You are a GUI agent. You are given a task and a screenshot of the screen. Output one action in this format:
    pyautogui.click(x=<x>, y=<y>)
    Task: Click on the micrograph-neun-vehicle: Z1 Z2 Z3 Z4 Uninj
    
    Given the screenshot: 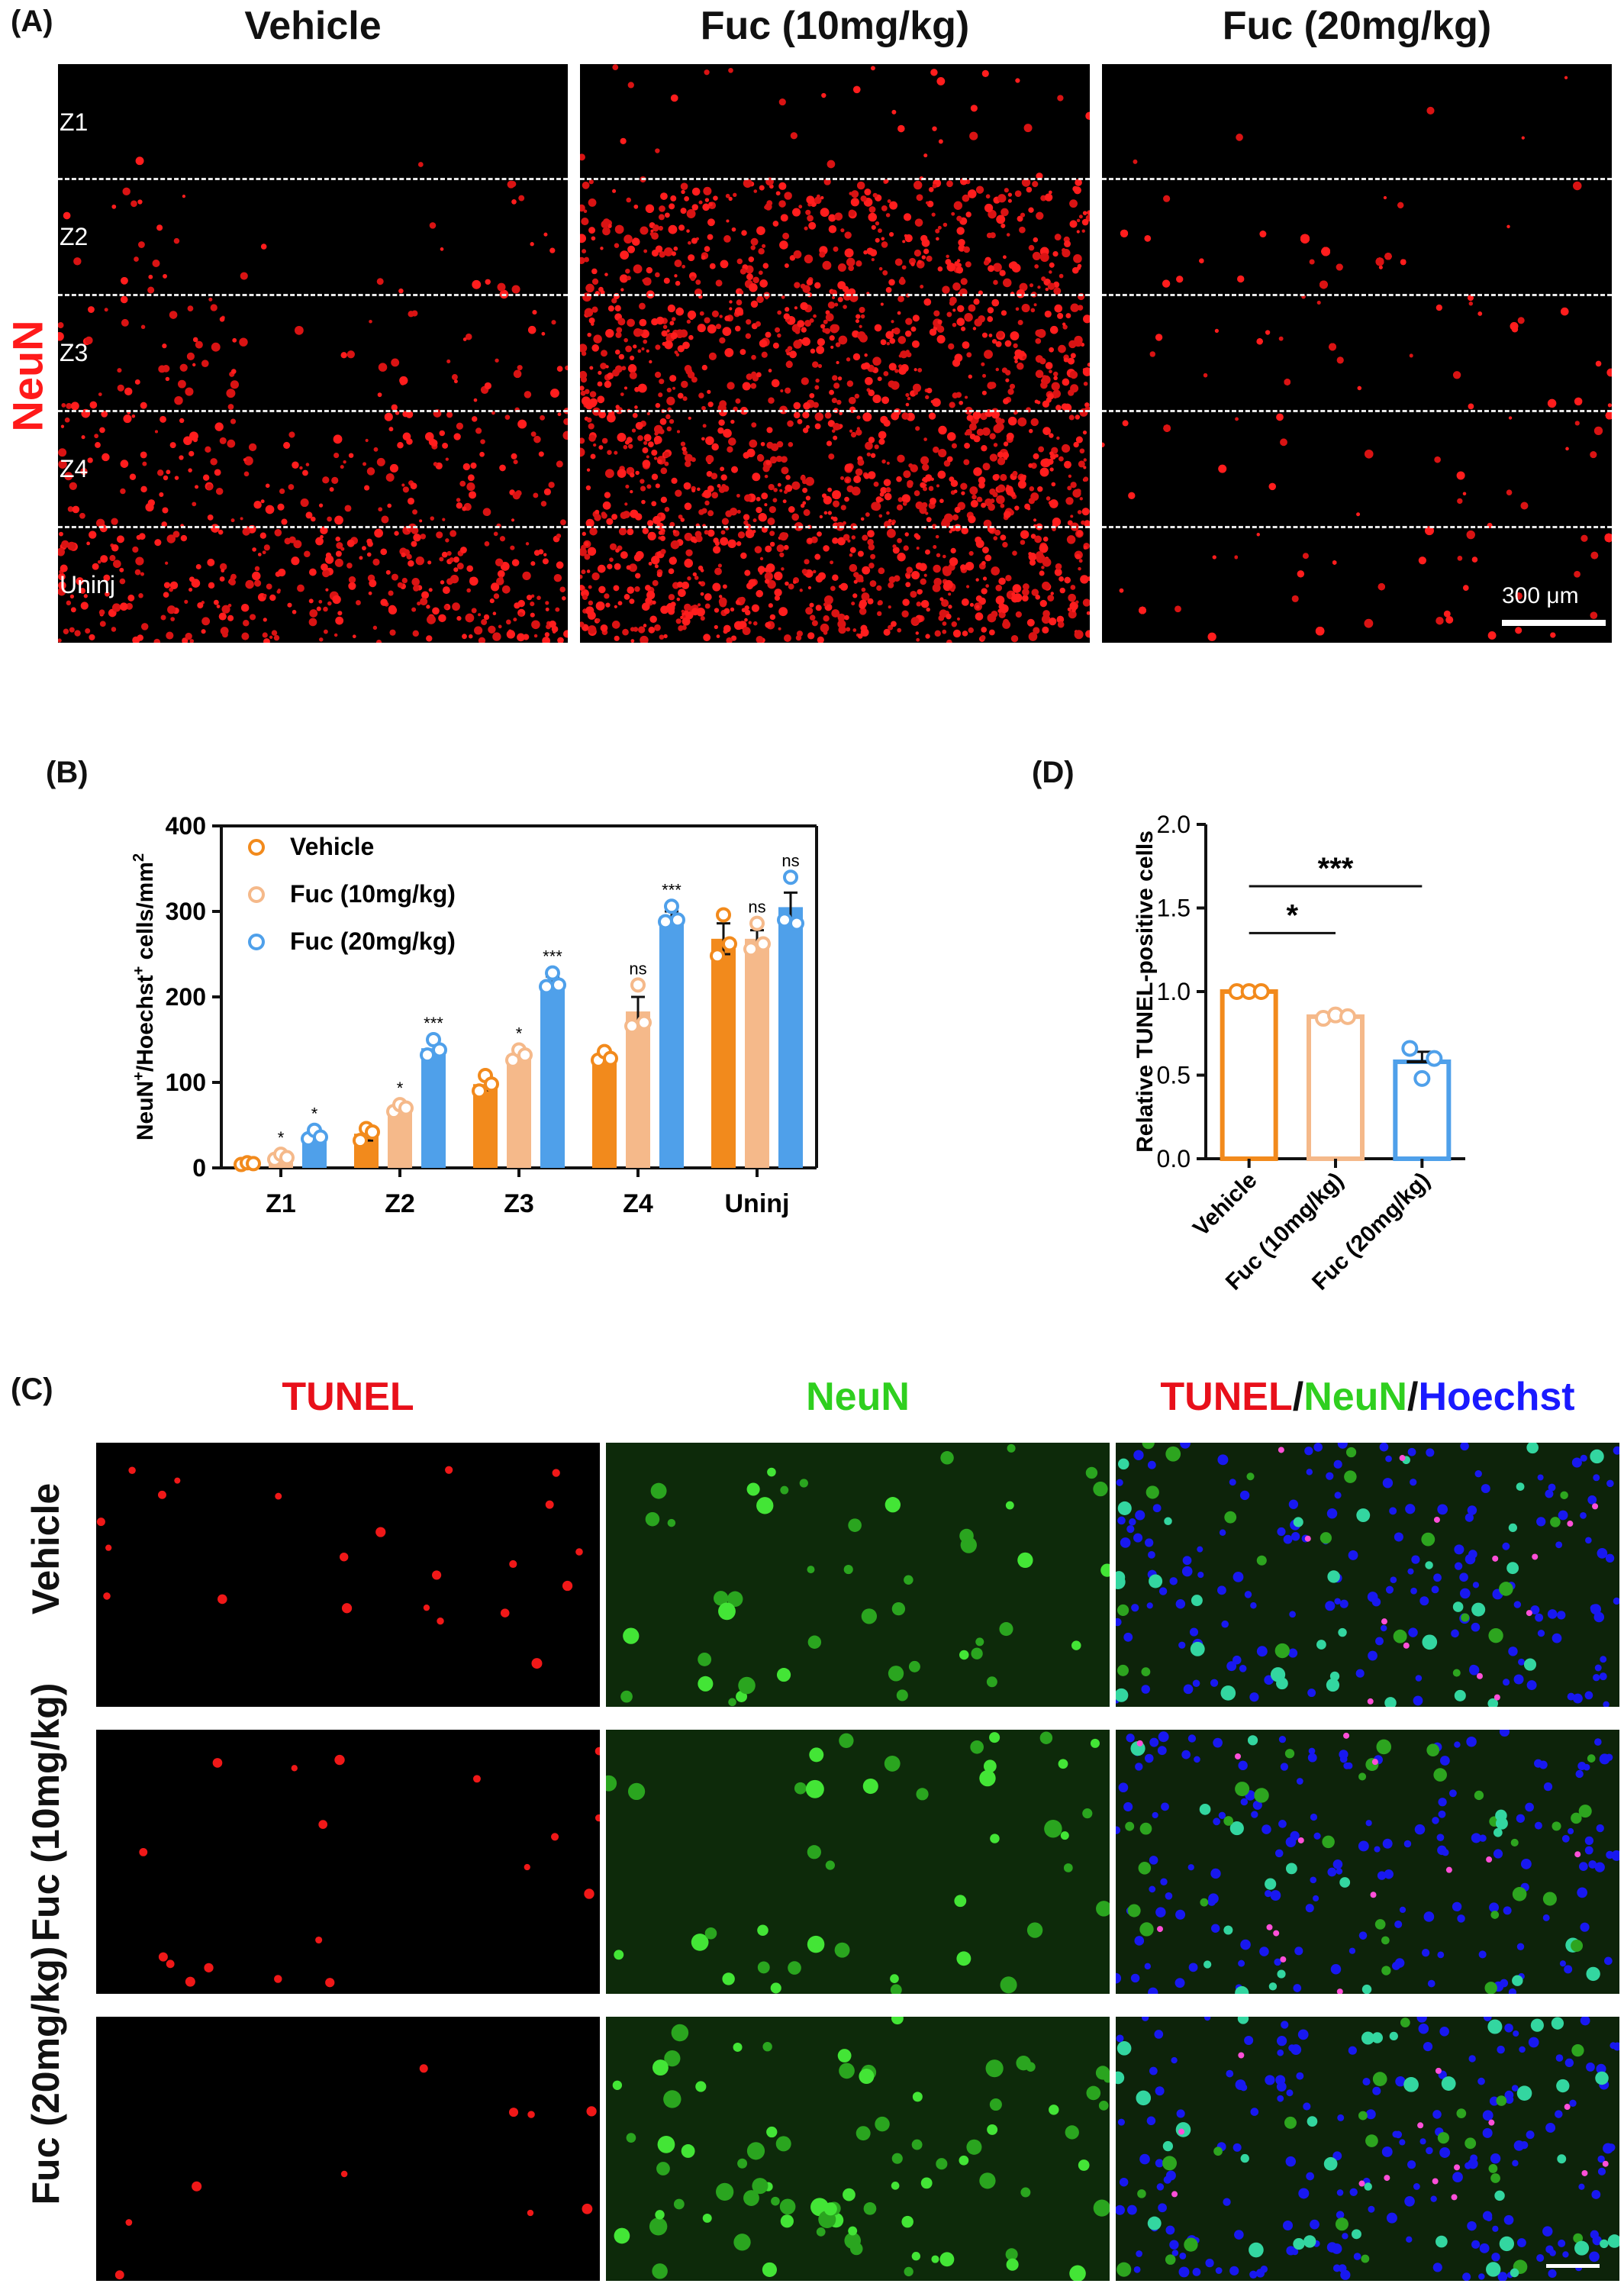 What is the action you would take?
    pyautogui.click(x=313, y=353)
    